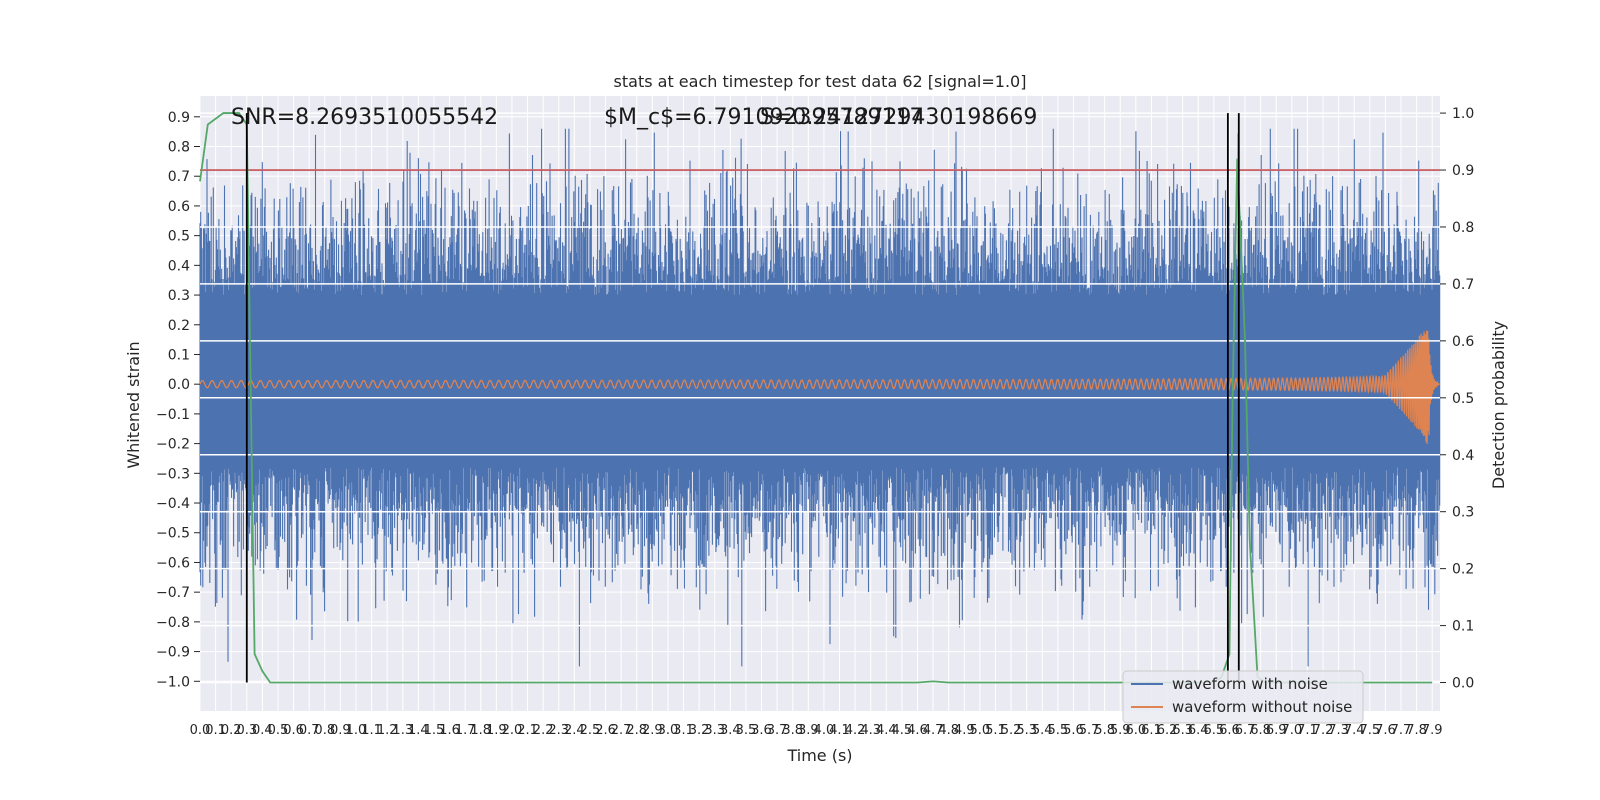  Describe the element at coordinates (1307, 730) in the screenshot. I see `x-tick-label: 7.1` at that location.